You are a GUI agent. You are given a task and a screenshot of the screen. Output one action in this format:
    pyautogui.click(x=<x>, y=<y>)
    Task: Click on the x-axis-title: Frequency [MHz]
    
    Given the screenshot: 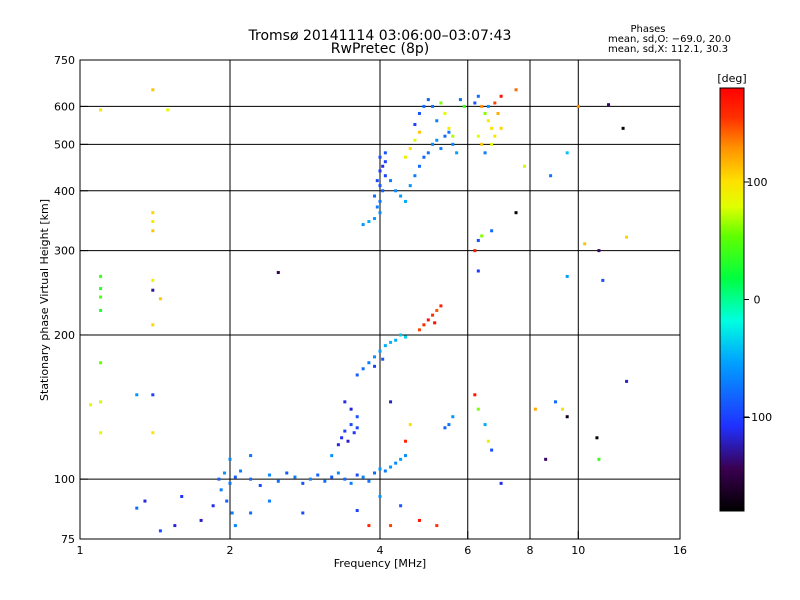 What is the action you would take?
    pyautogui.click(x=380, y=563)
    